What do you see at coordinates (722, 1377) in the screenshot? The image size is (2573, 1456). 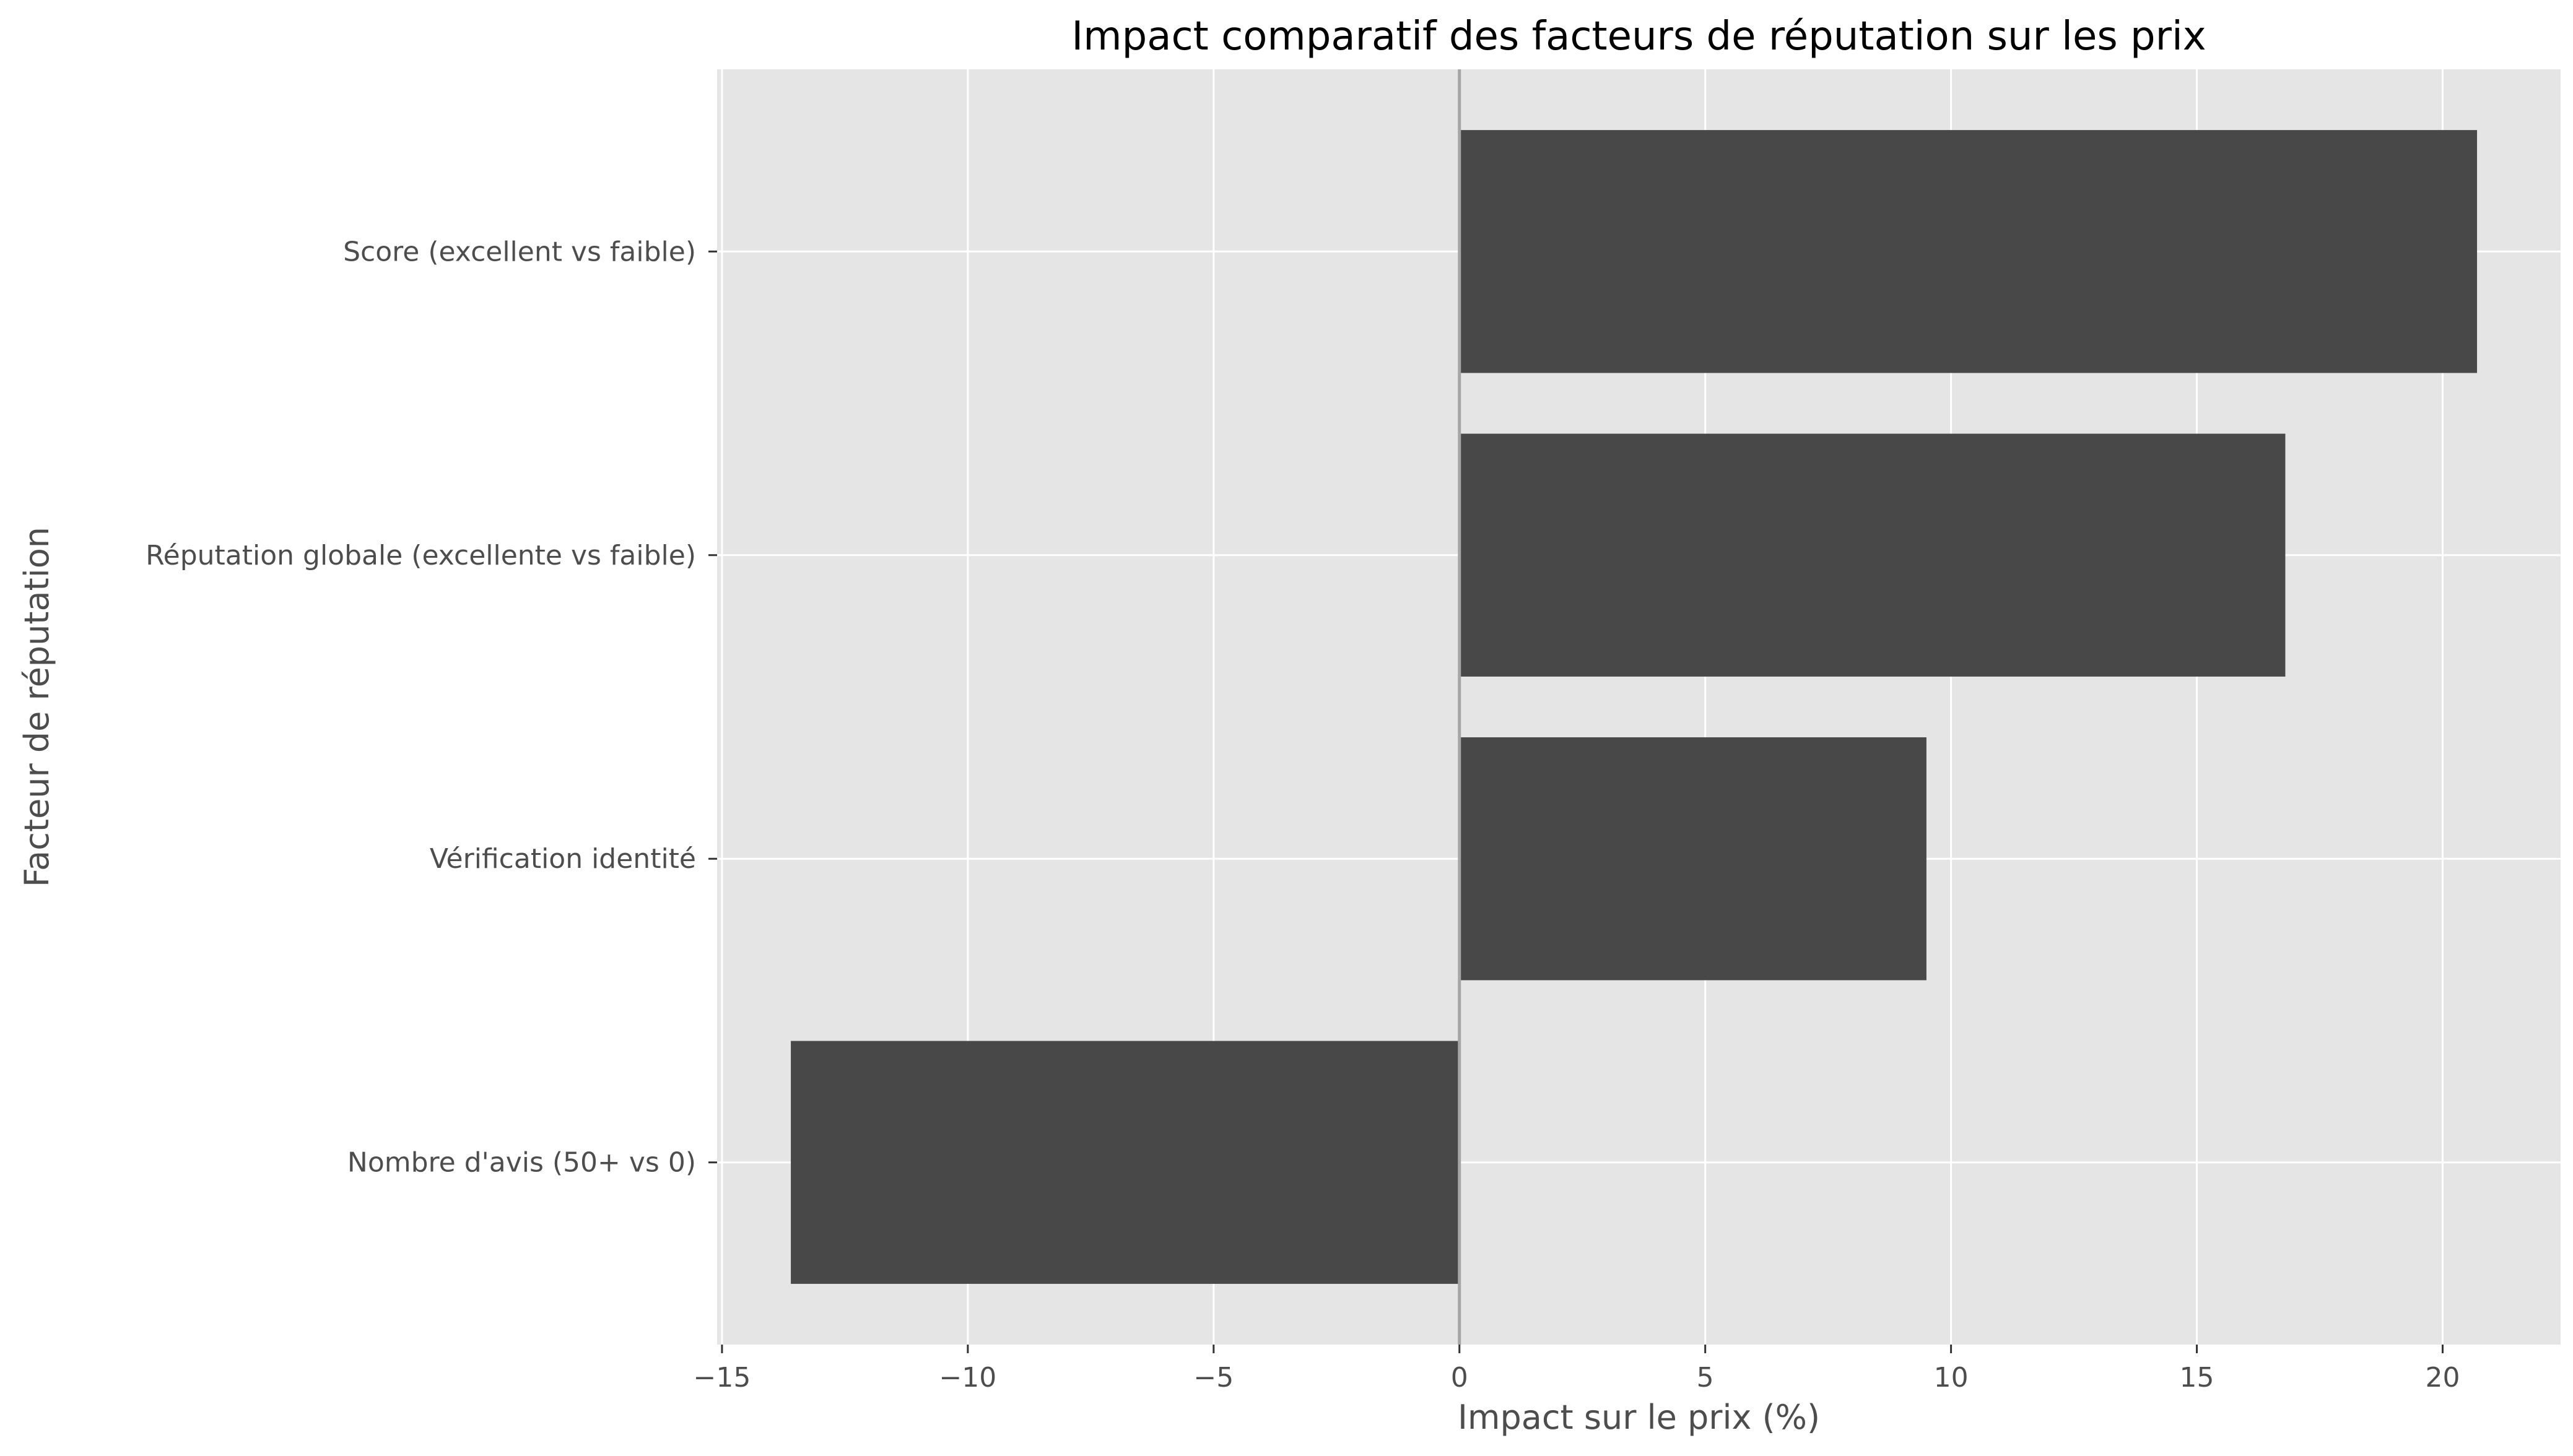 I see `x-tick-label: −15` at bounding box center [722, 1377].